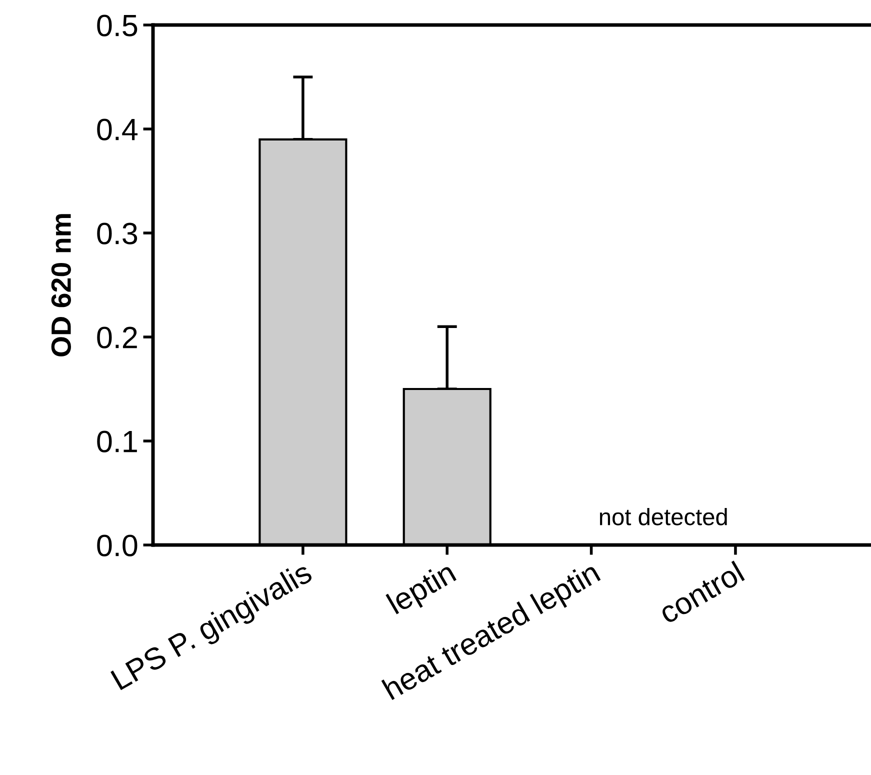  What do you see at coordinates (117, 129) in the screenshot?
I see `y-tick-label: 0.4` at bounding box center [117, 129].